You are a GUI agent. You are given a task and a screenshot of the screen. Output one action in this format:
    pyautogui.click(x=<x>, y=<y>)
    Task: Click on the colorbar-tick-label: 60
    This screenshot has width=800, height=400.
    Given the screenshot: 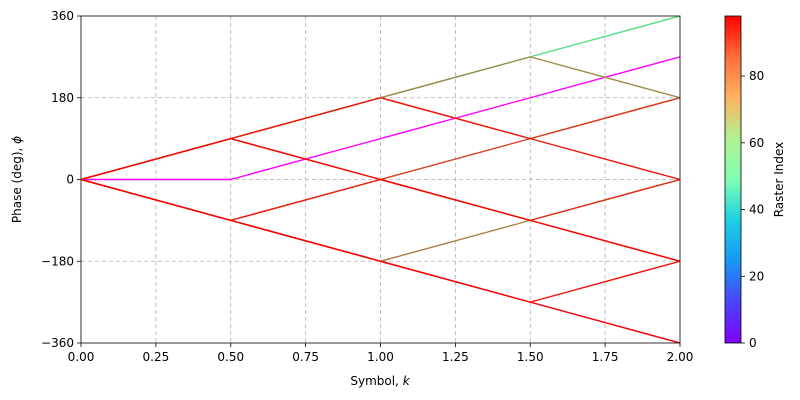 What is the action you would take?
    pyautogui.click(x=756, y=143)
    